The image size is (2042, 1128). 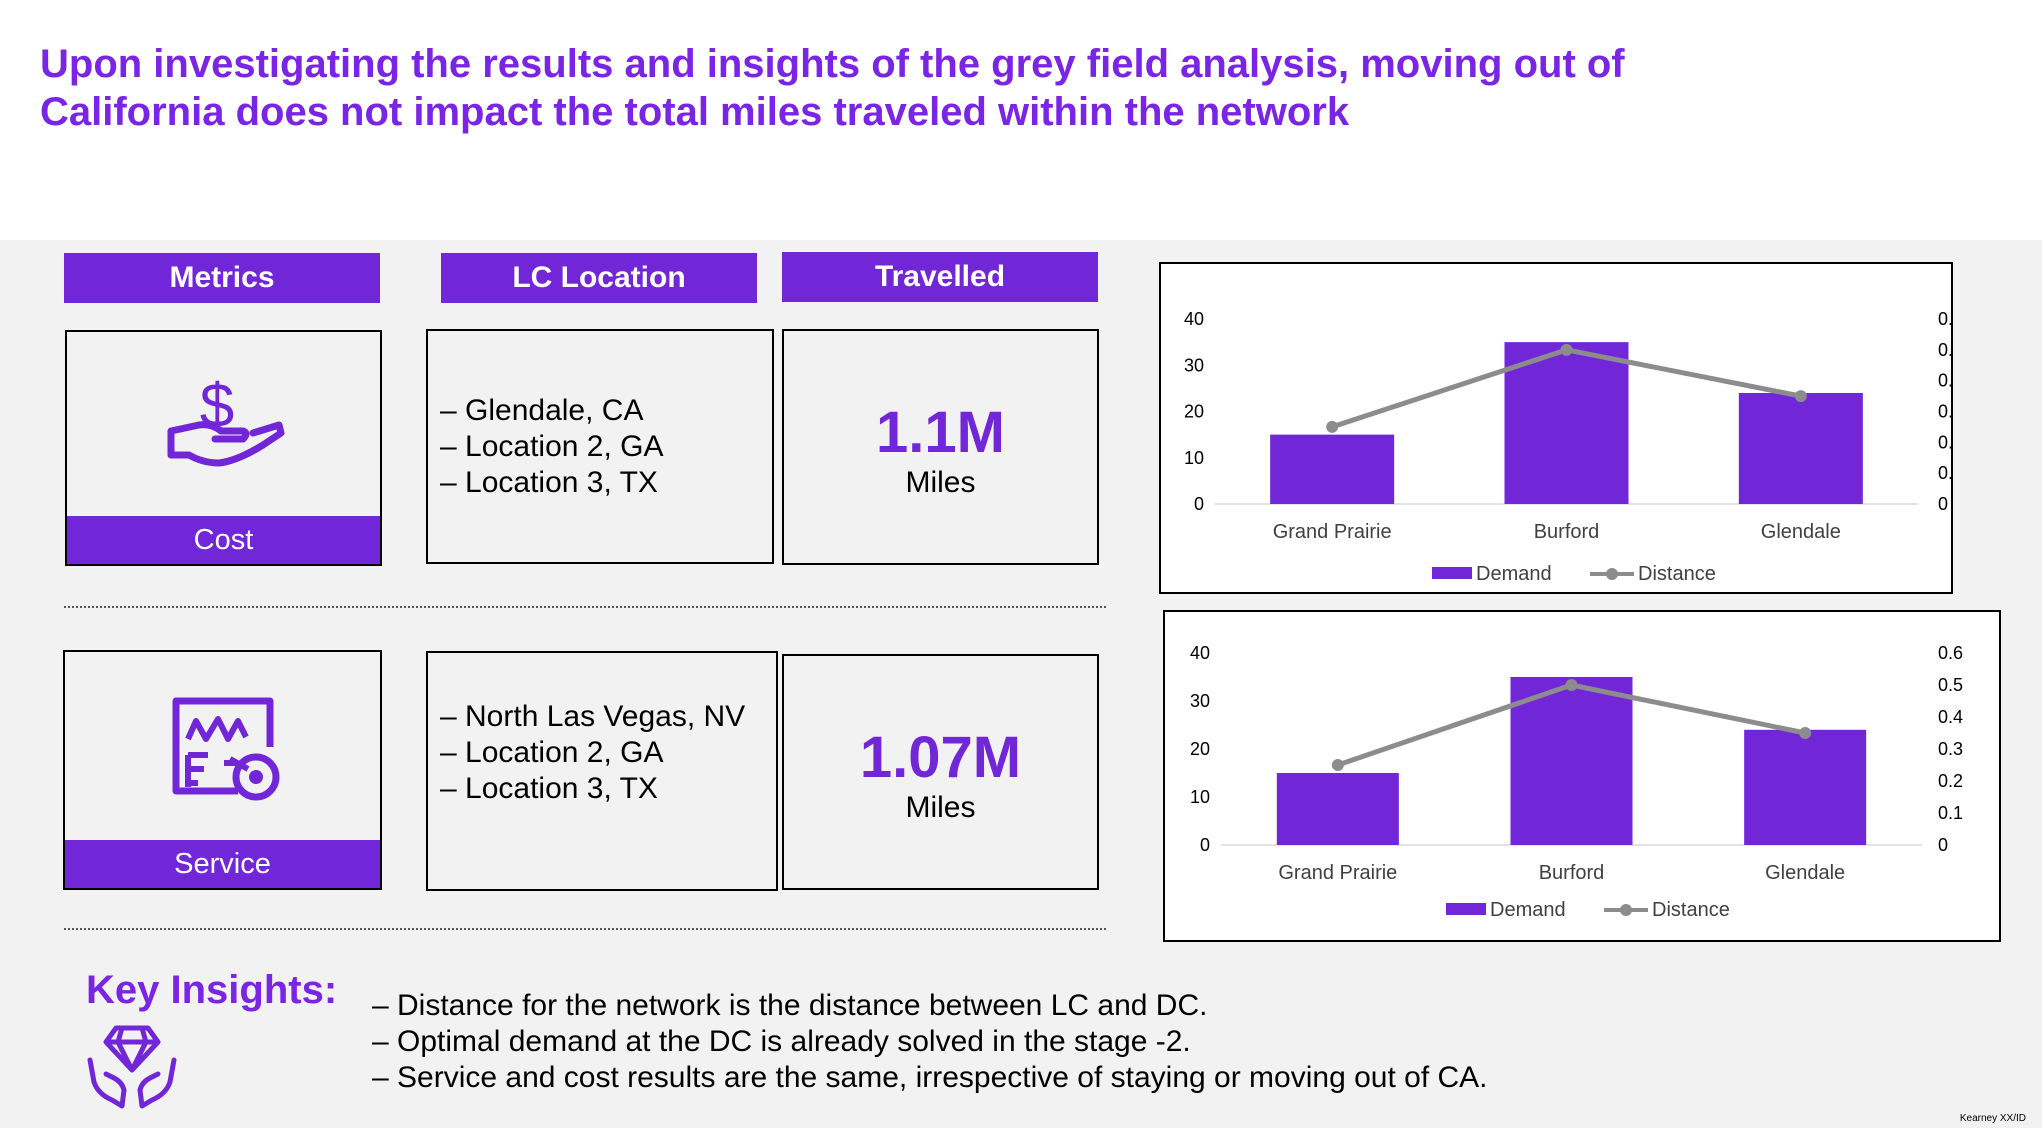 I want to click on travelled-card-cost: 1.1M Miles, so click(x=940, y=447).